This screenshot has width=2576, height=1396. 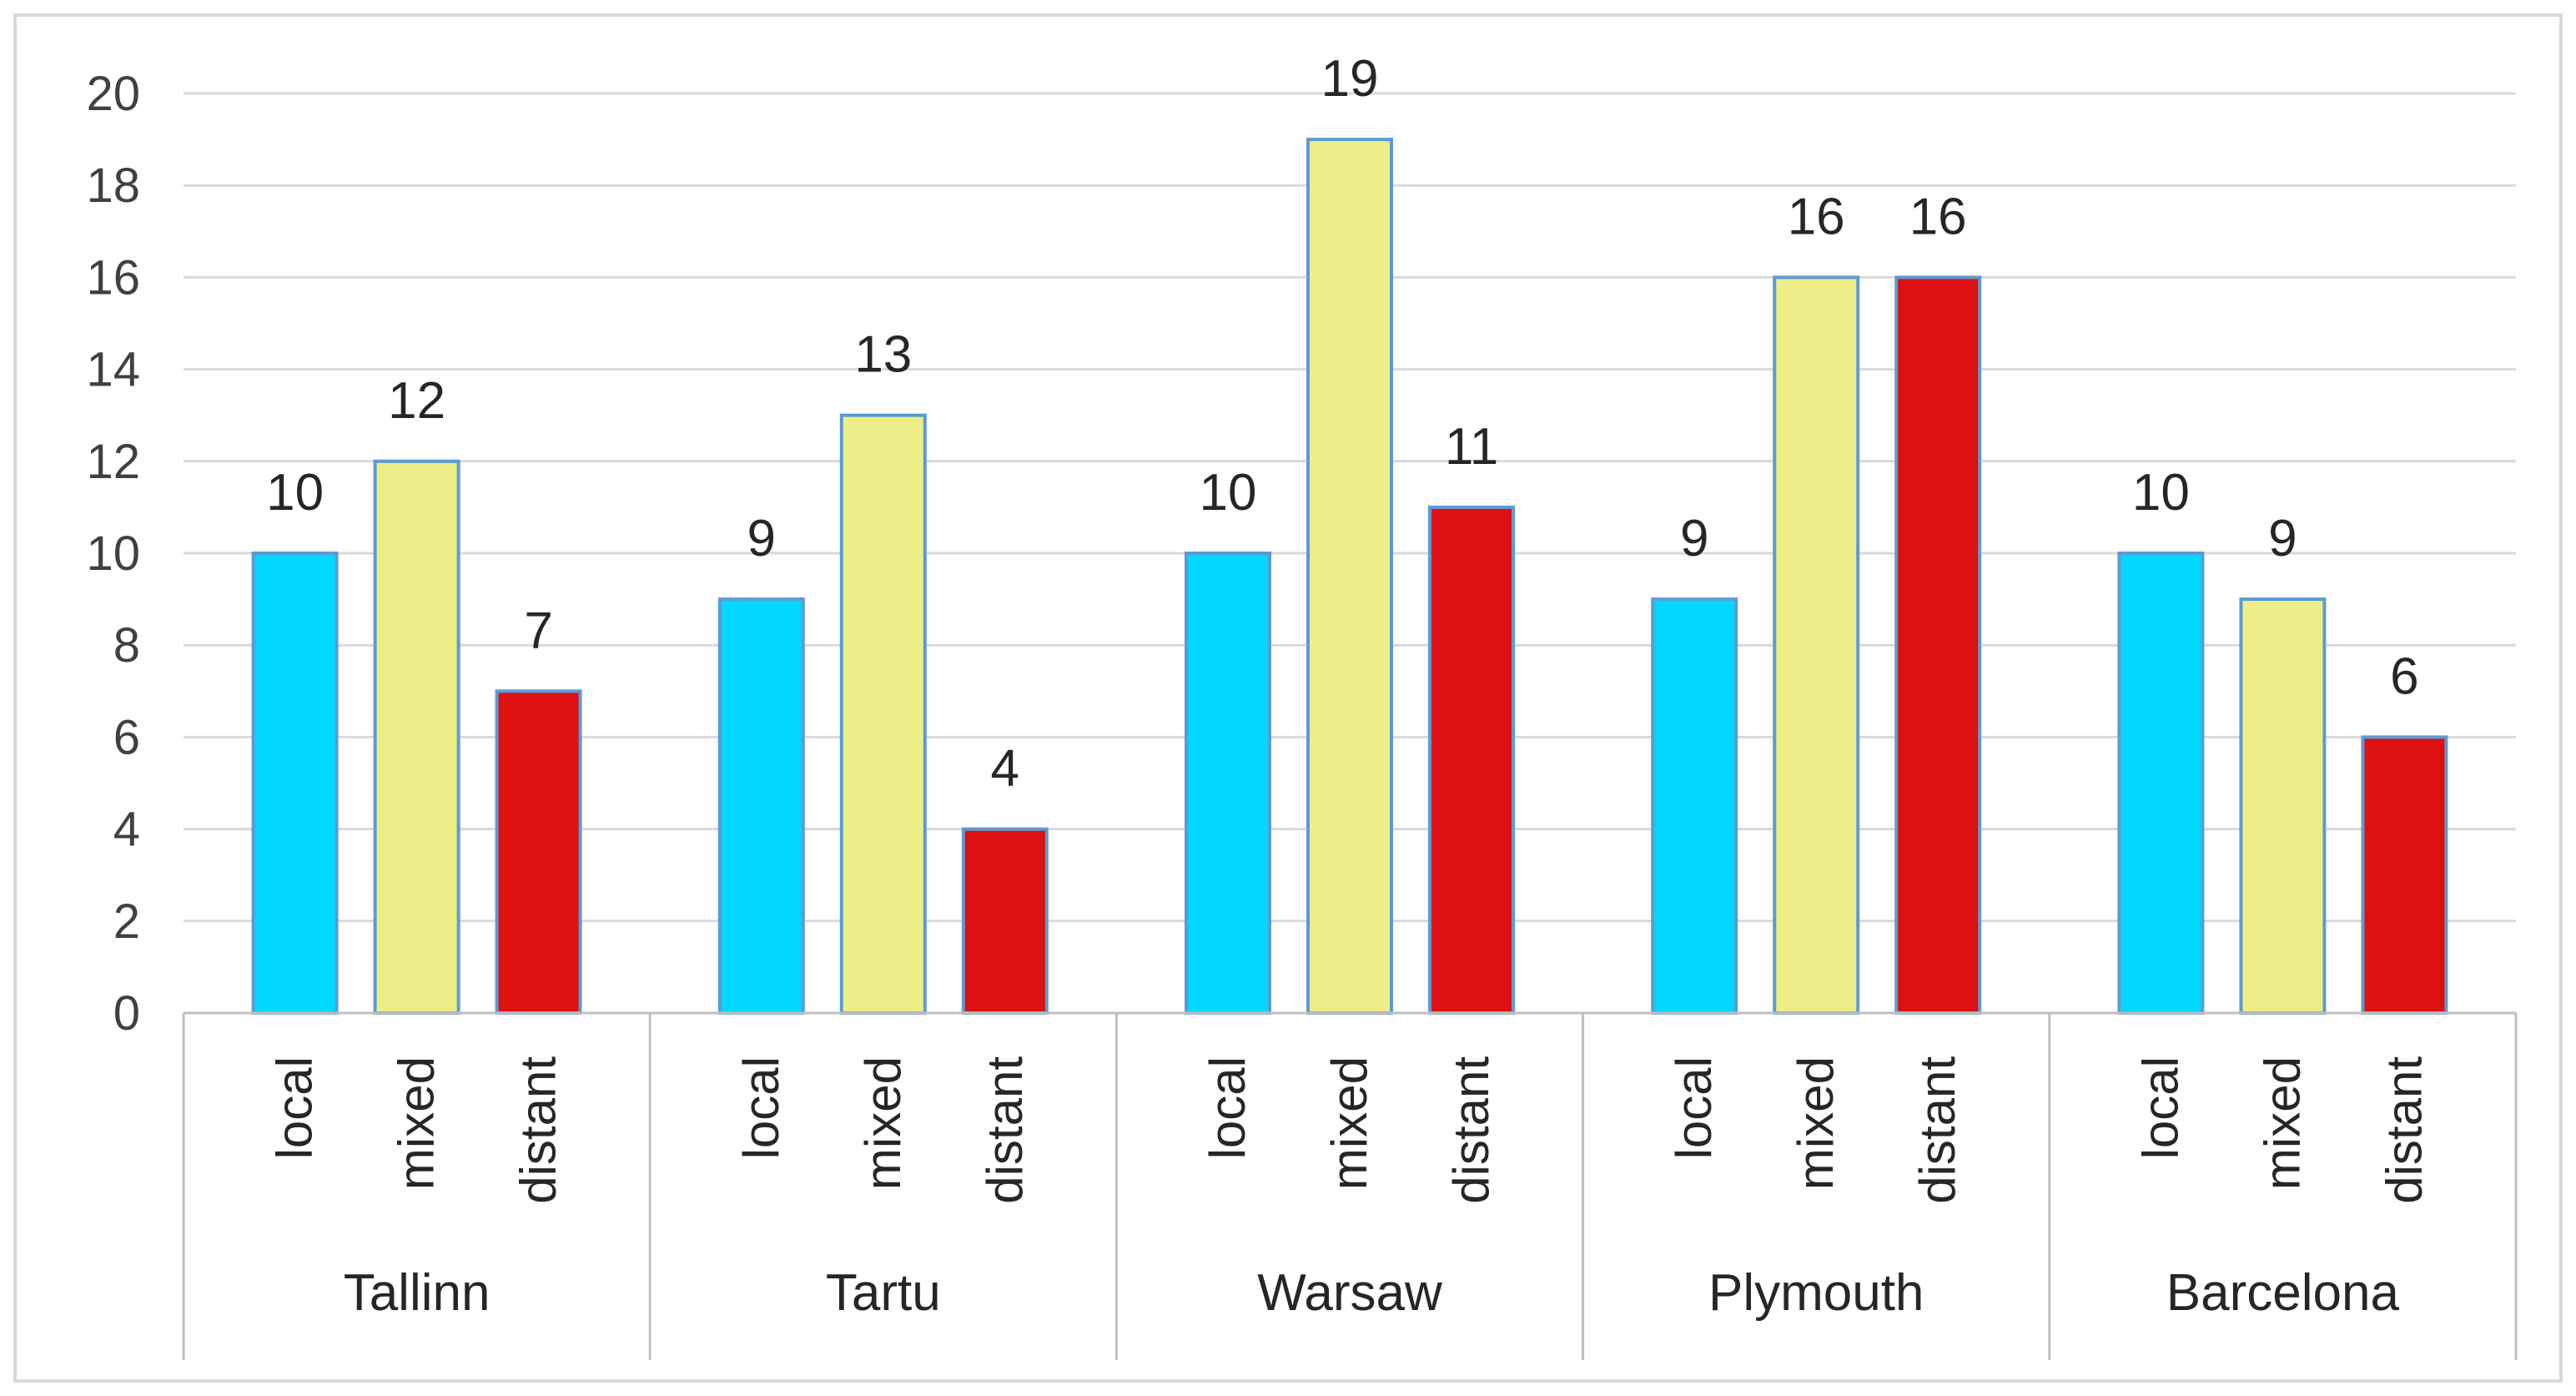 I want to click on data-label: 11, so click(x=1471, y=447).